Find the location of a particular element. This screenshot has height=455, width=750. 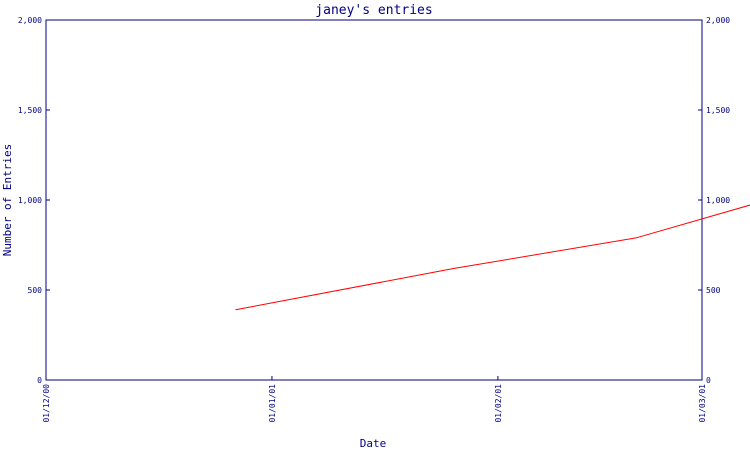

y-tick-label-left: 0 is located at coordinates (39, 380).